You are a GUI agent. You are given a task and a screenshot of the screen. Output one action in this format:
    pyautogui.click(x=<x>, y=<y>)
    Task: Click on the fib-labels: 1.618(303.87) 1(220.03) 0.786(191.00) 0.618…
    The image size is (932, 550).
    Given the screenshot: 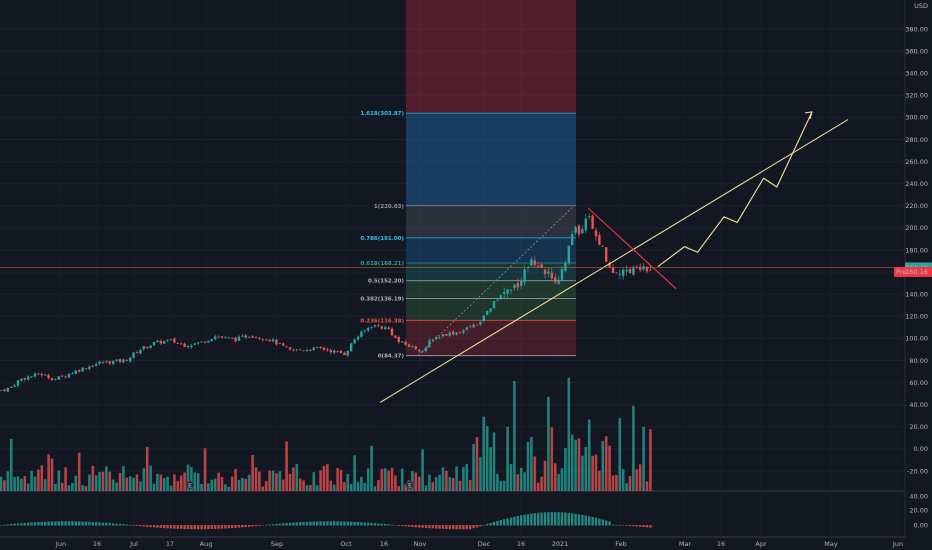 What is the action you would take?
    pyautogui.click(x=382, y=235)
    